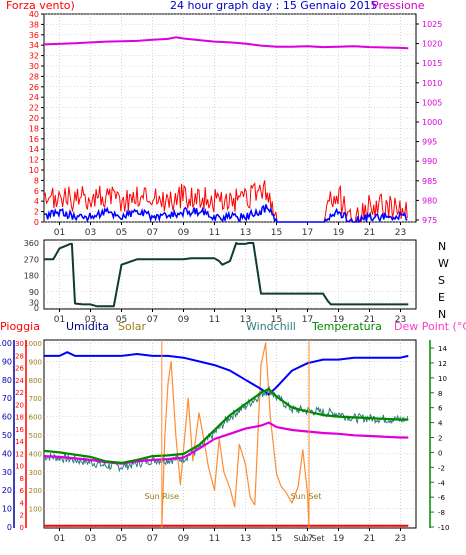 This screenshot has height=555, width=466. What do you see at coordinates (440, 394) in the screenshot?
I see `temperature-tick-label: 8` at bounding box center [440, 394].